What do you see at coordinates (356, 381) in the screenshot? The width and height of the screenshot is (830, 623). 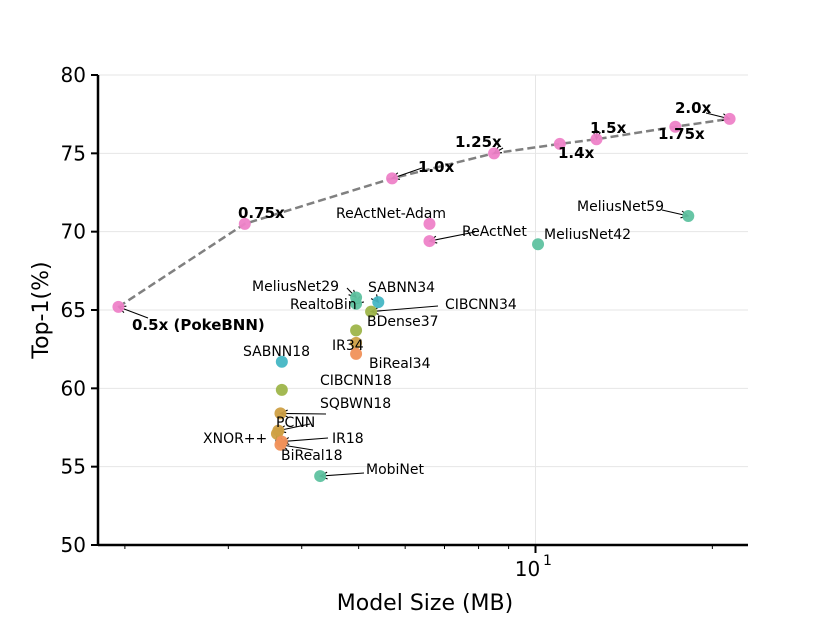 I see `point-label: CIBCNN18` at bounding box center [356, 381].